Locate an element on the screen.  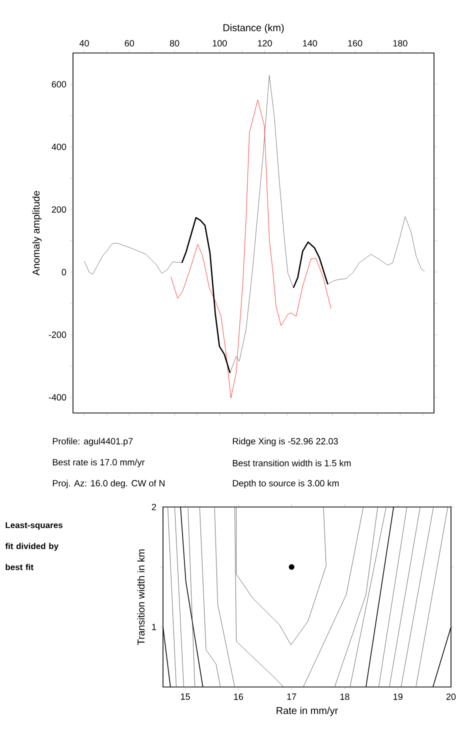
text: Best rate is 17.0 mm/yr is located at coordinates (98, 463).